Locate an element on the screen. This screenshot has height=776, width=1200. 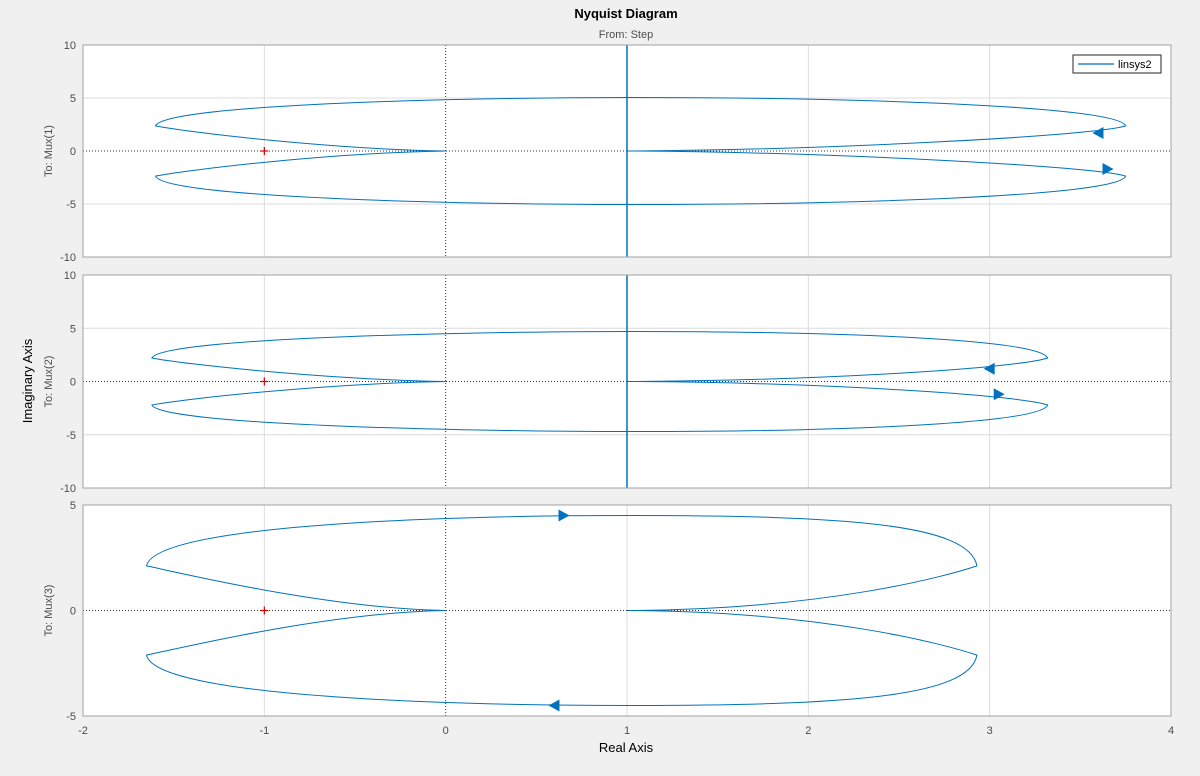
row-label: To: Mux(2) is located at coordinates (49, 382).